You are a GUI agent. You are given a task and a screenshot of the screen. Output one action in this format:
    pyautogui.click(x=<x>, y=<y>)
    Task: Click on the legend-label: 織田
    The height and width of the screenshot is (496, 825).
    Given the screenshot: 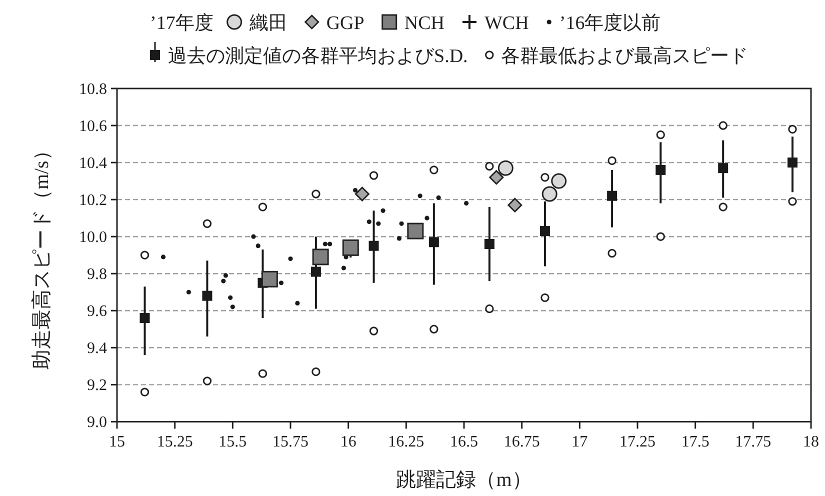 What is the action you would take?
    pyautogui.click(x=268, y=23)
    